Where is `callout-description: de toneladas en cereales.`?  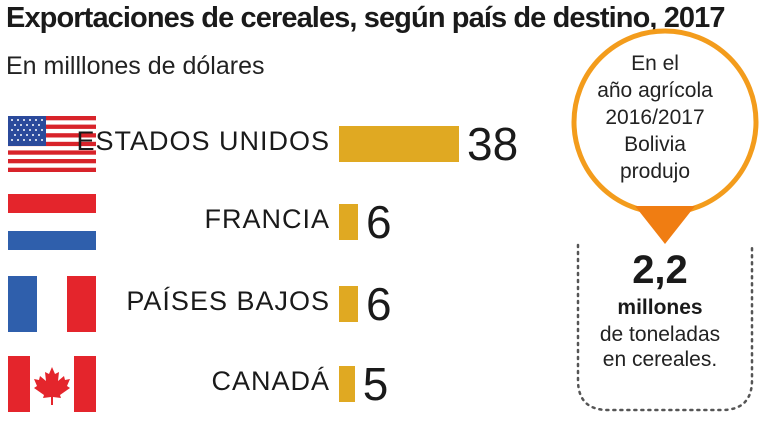
callout-description: de toneladas en cereales. is located at coordinates (660, 347).